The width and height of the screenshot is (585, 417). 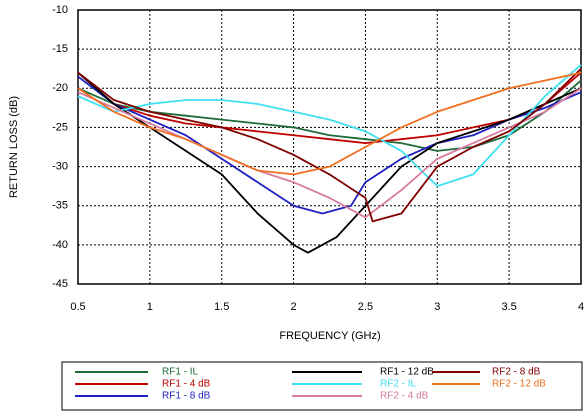 What do you see at coordinates (60, 88) in the screenshot?
I see `y-tick-label: -20` at bounding box center [60, 88].